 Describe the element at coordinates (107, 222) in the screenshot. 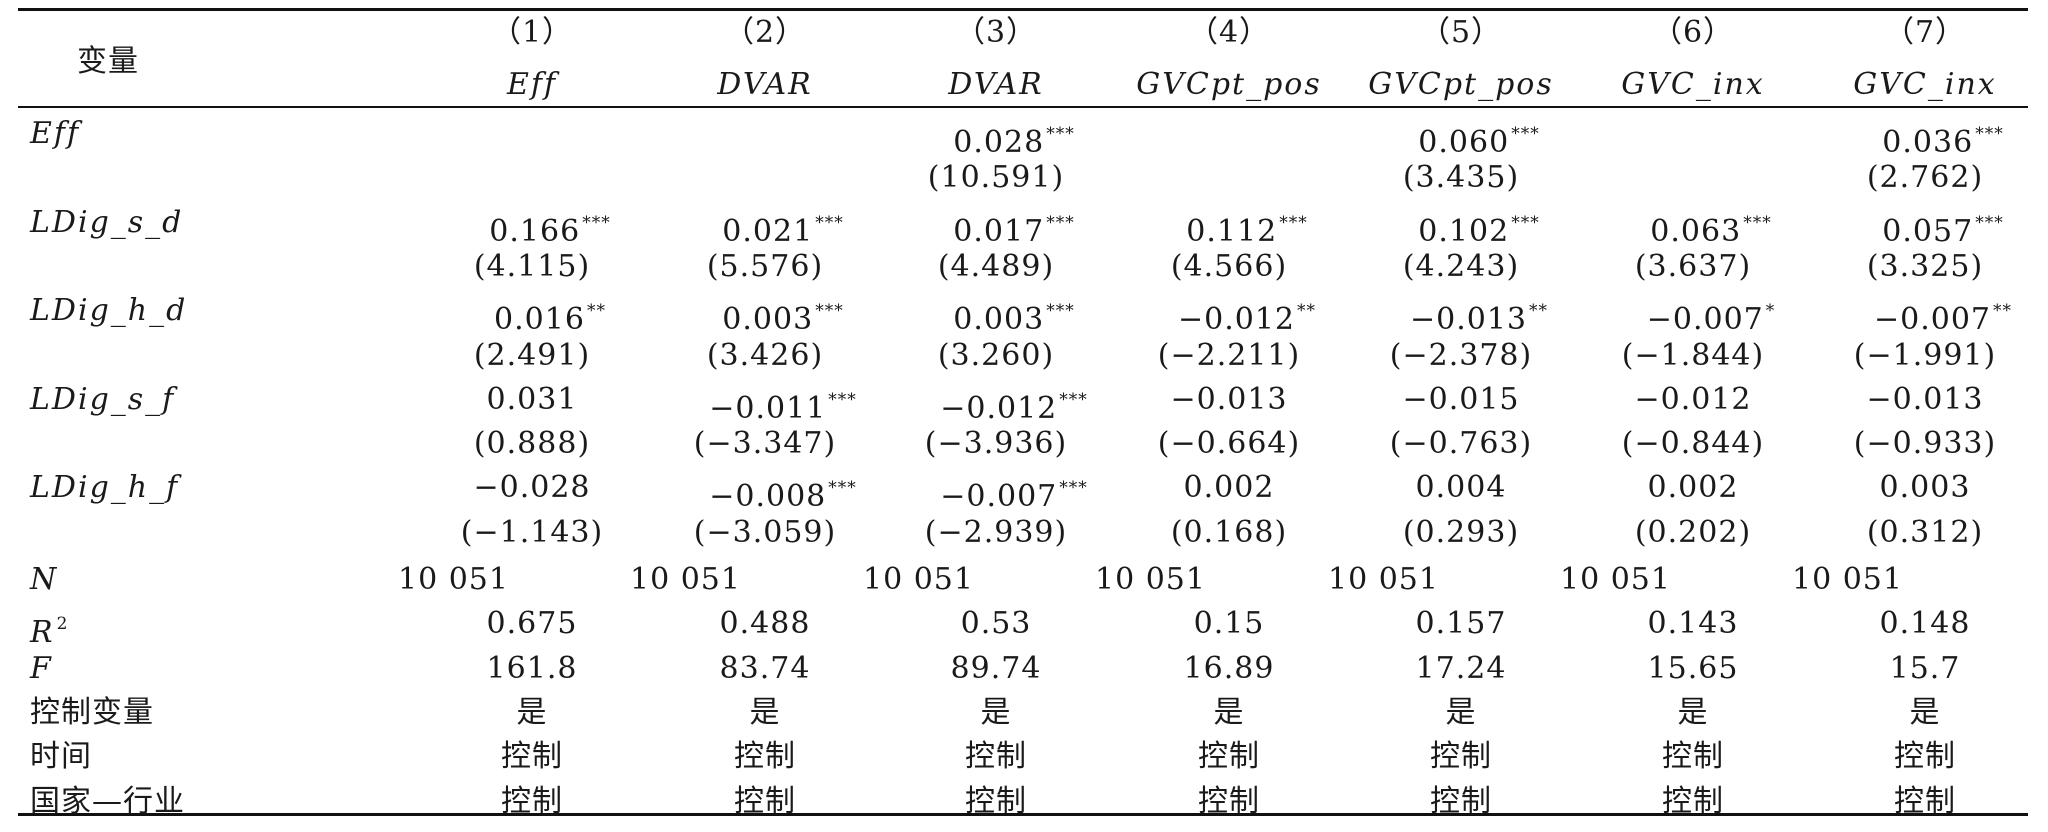

I see `row-label: LDig_s_d` at that location.